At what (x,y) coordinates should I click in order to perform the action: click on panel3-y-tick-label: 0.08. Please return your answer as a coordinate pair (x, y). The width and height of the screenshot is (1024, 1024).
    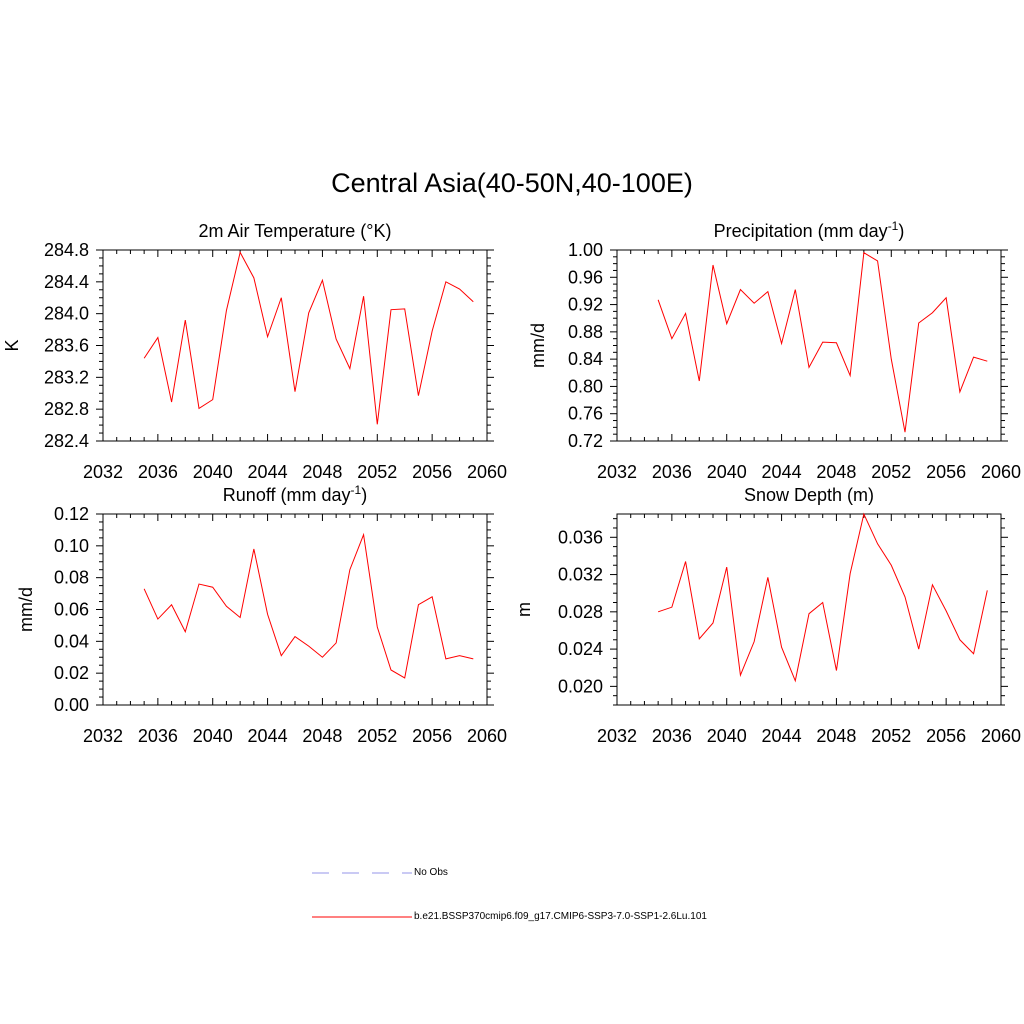
    Looking at the image, I should click on (71, 578).